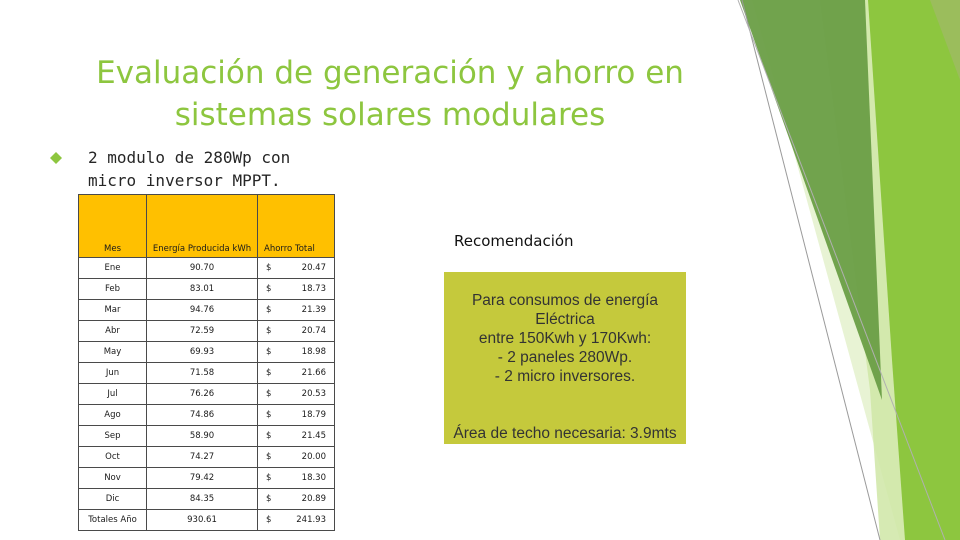  What do you see at coordinates (514, 241) in the screenshot?
I see `recommendation-title: Recomendación` at bounding box center [514, 241].